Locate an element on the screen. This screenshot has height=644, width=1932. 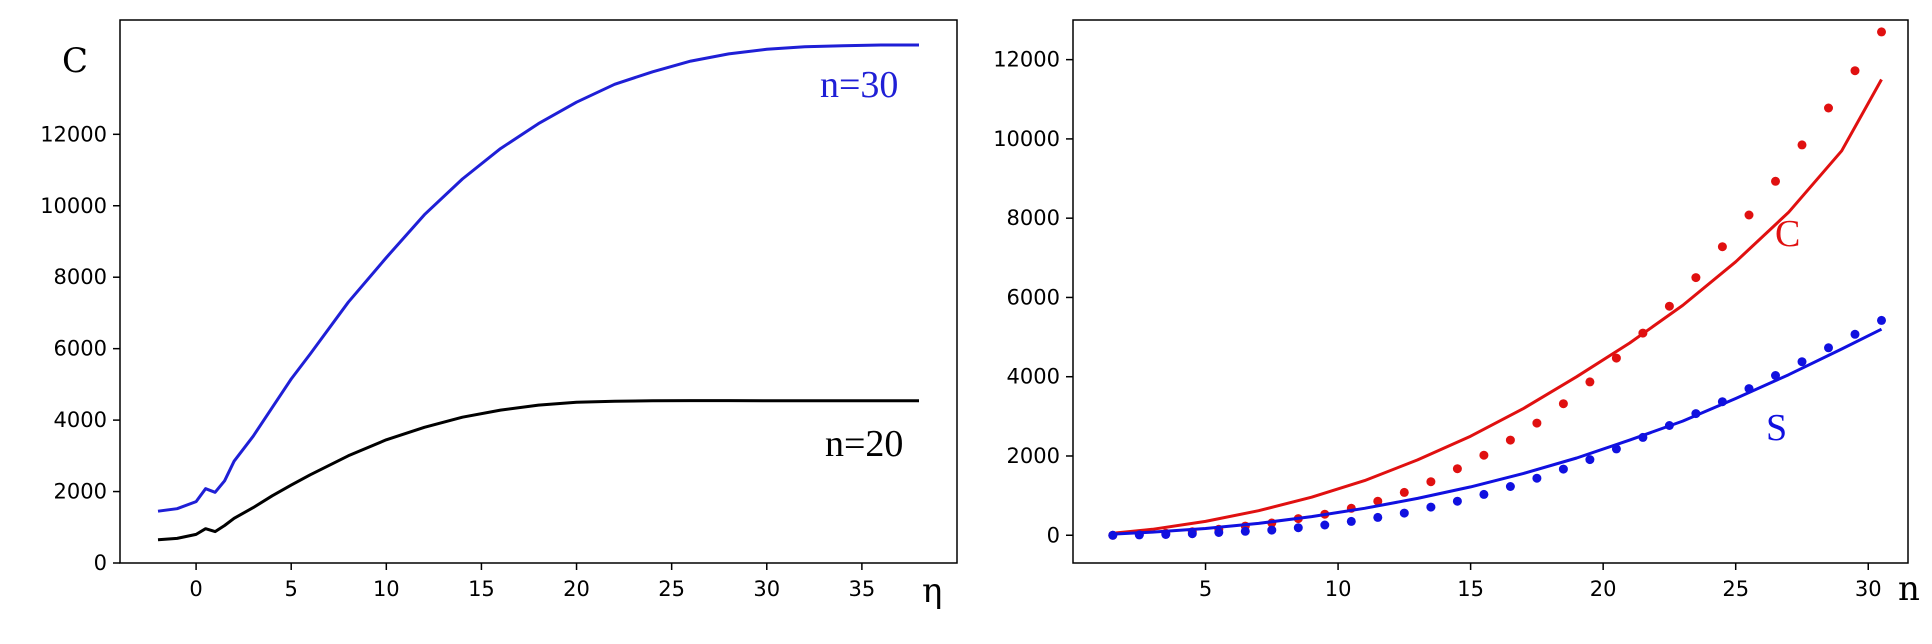
left-x-tick-label: 35 is located at coordinates (862, 589).